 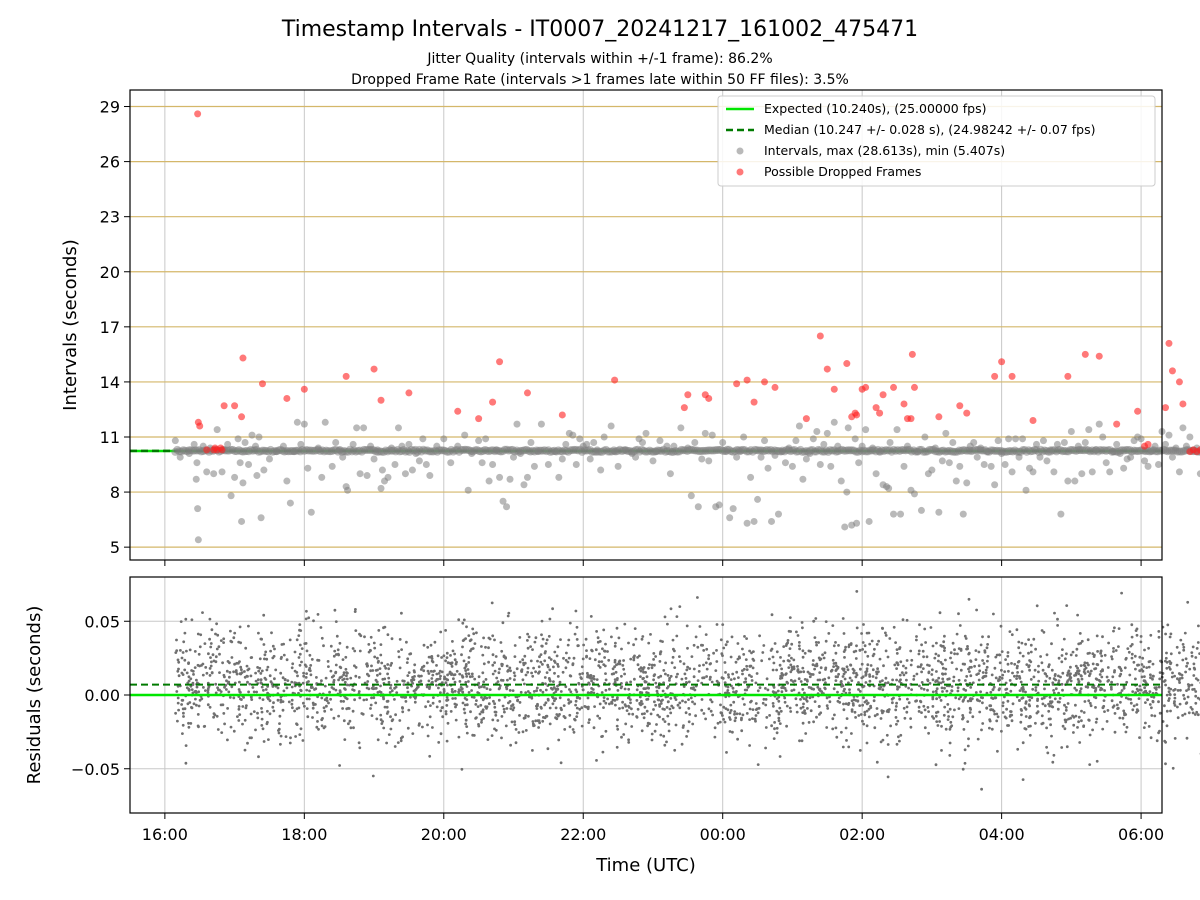 What do you see at coordinates (110, 272) in the screenshot?
I see `y-tick-label: 20` at bounding box center [110, 272].